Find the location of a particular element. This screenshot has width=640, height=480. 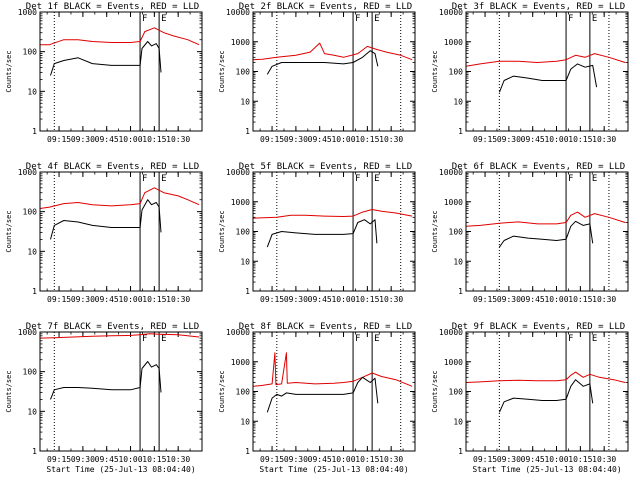

y-tick-label: 10000 is located at coordinates (238, 172).